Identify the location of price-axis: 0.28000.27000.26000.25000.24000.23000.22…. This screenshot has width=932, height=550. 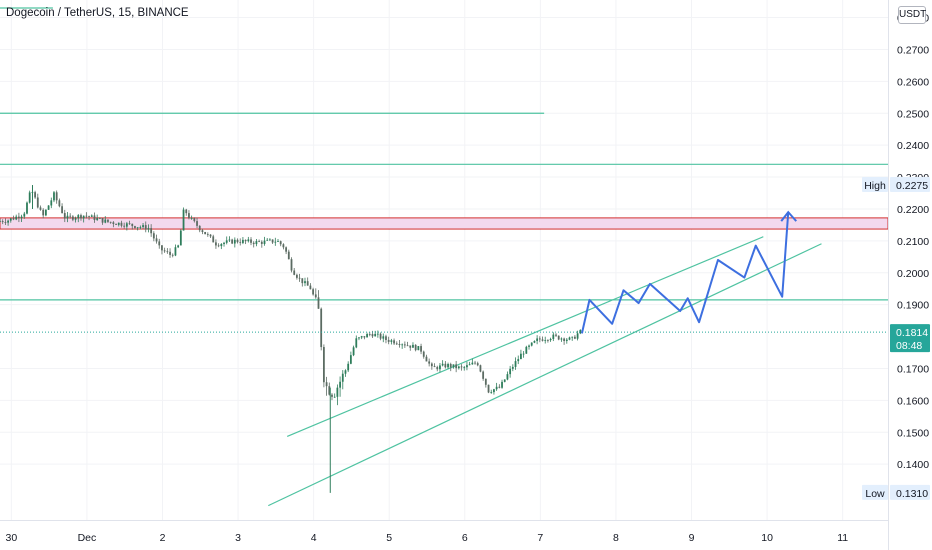
(910, 275).